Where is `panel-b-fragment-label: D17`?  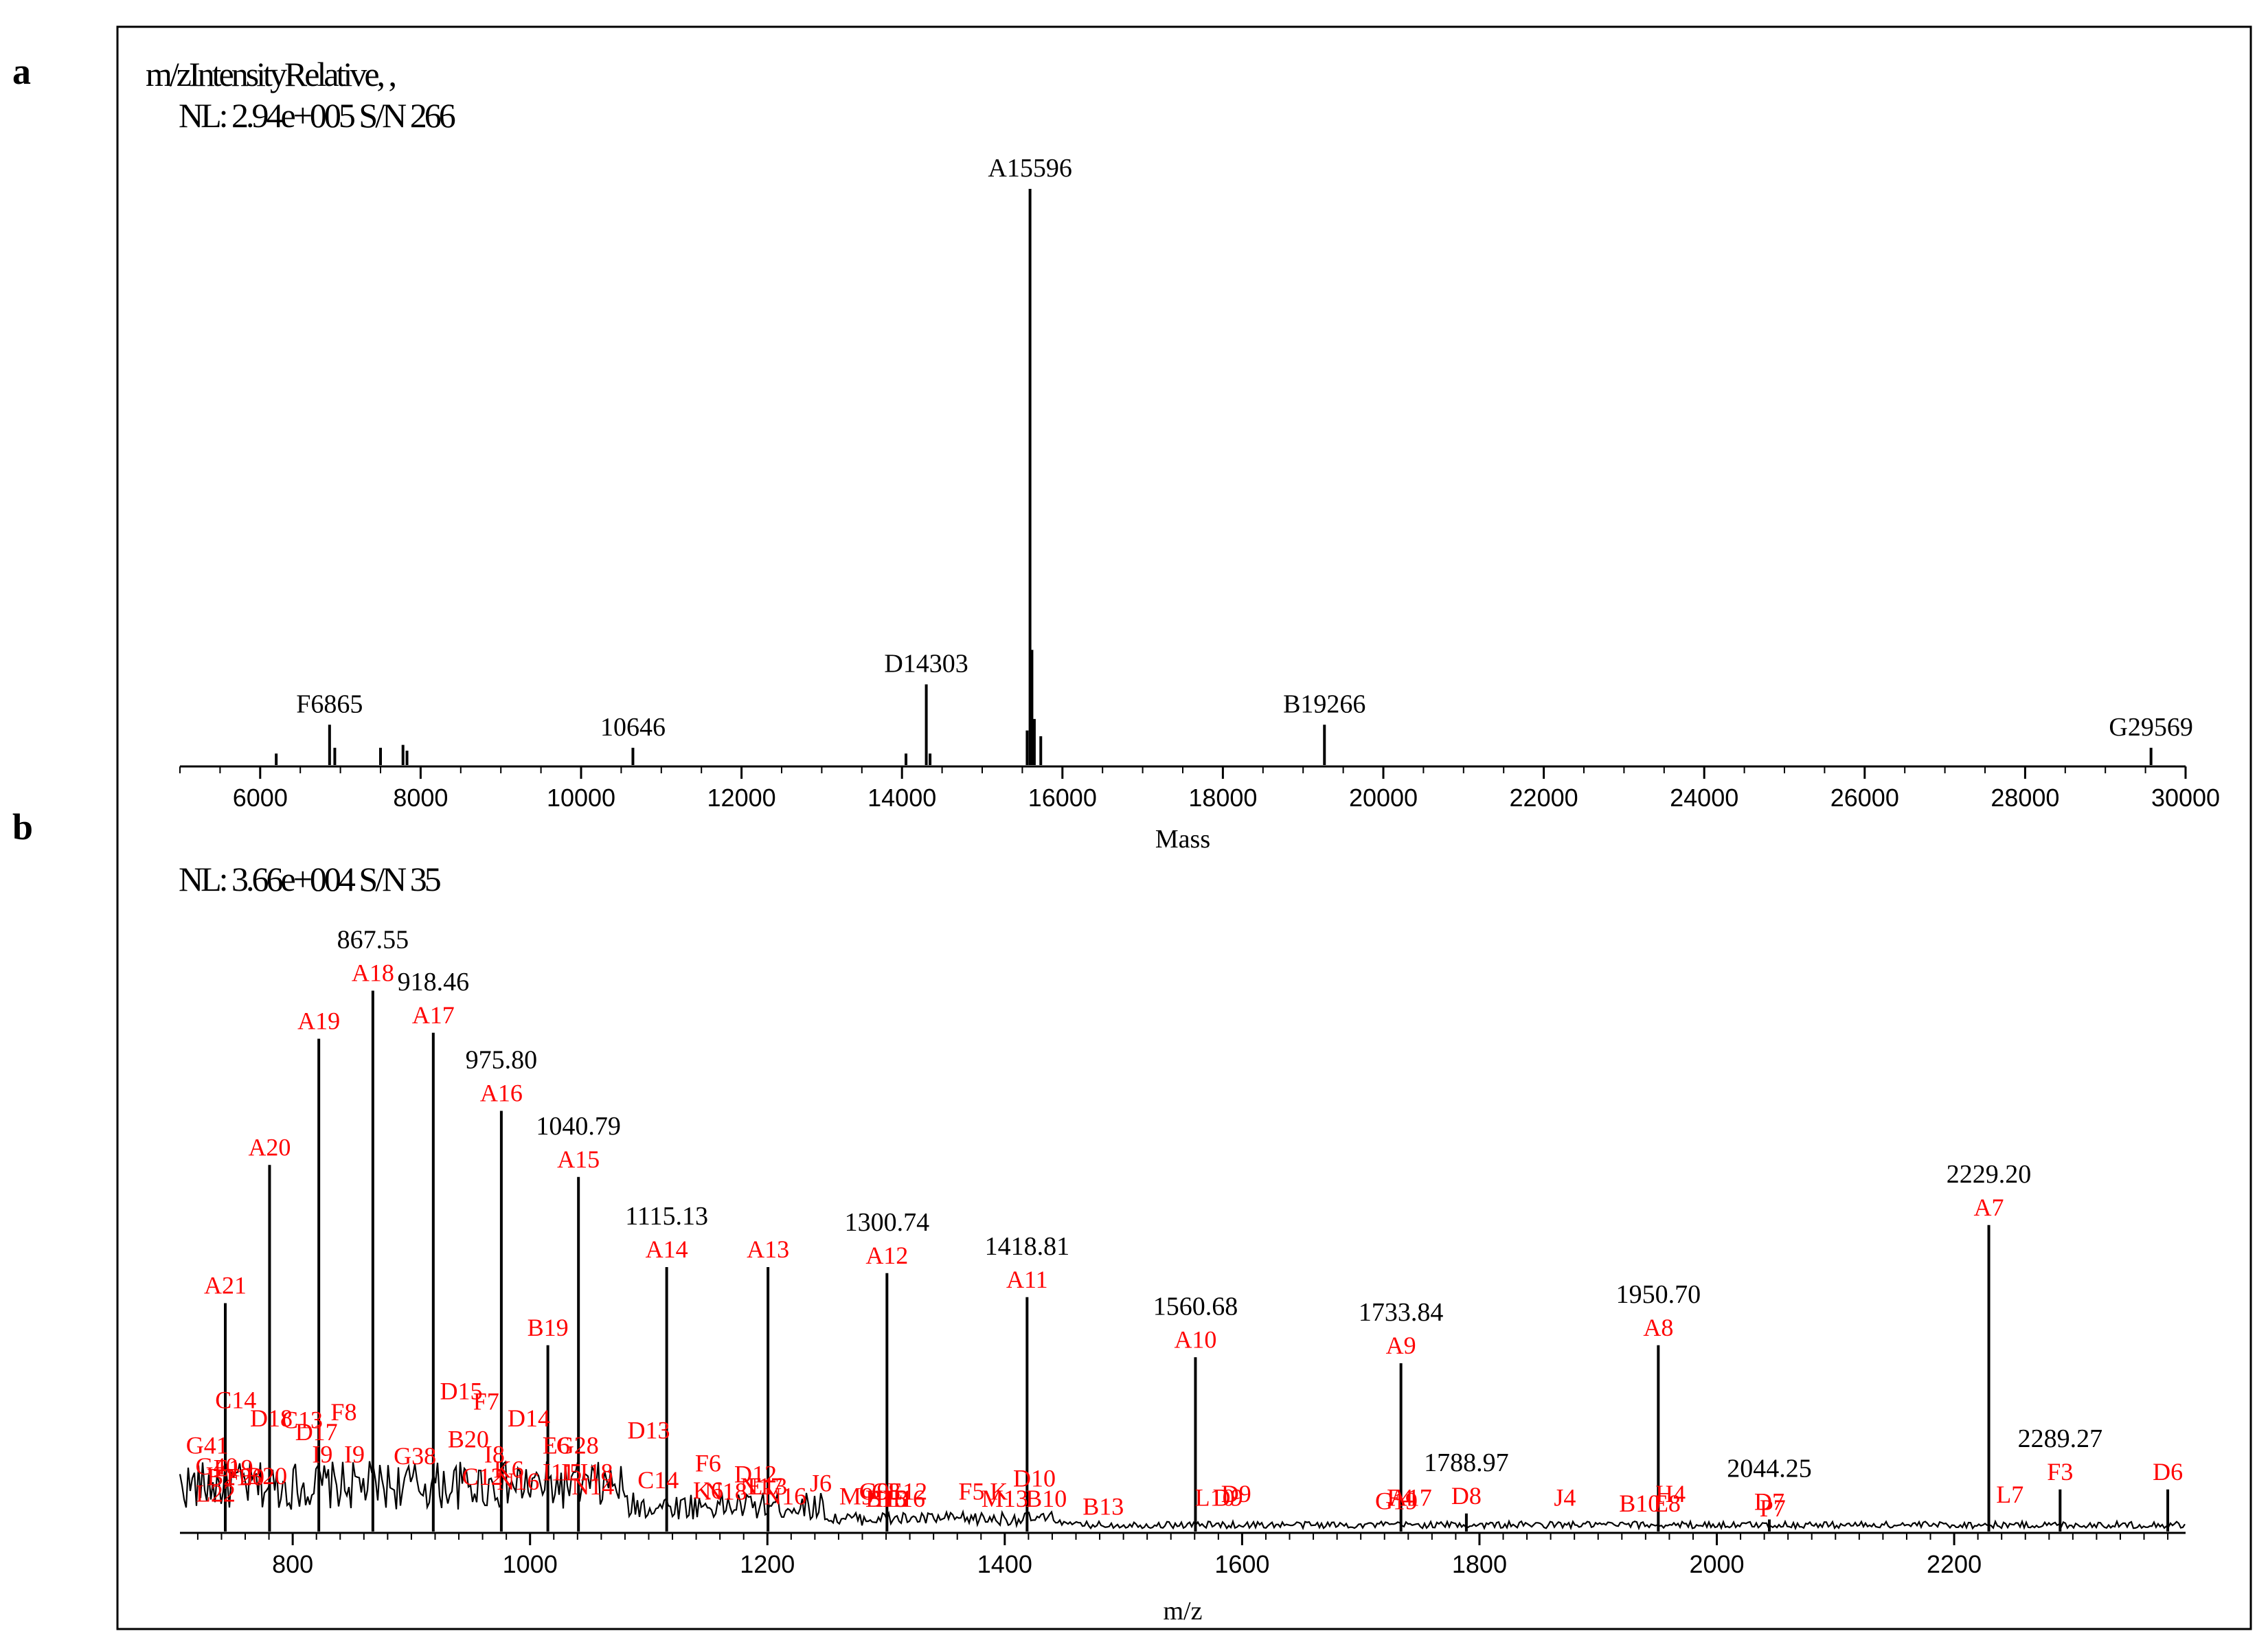 panel-b-fragment-label: D17 is located at coordinates (317, 1432).